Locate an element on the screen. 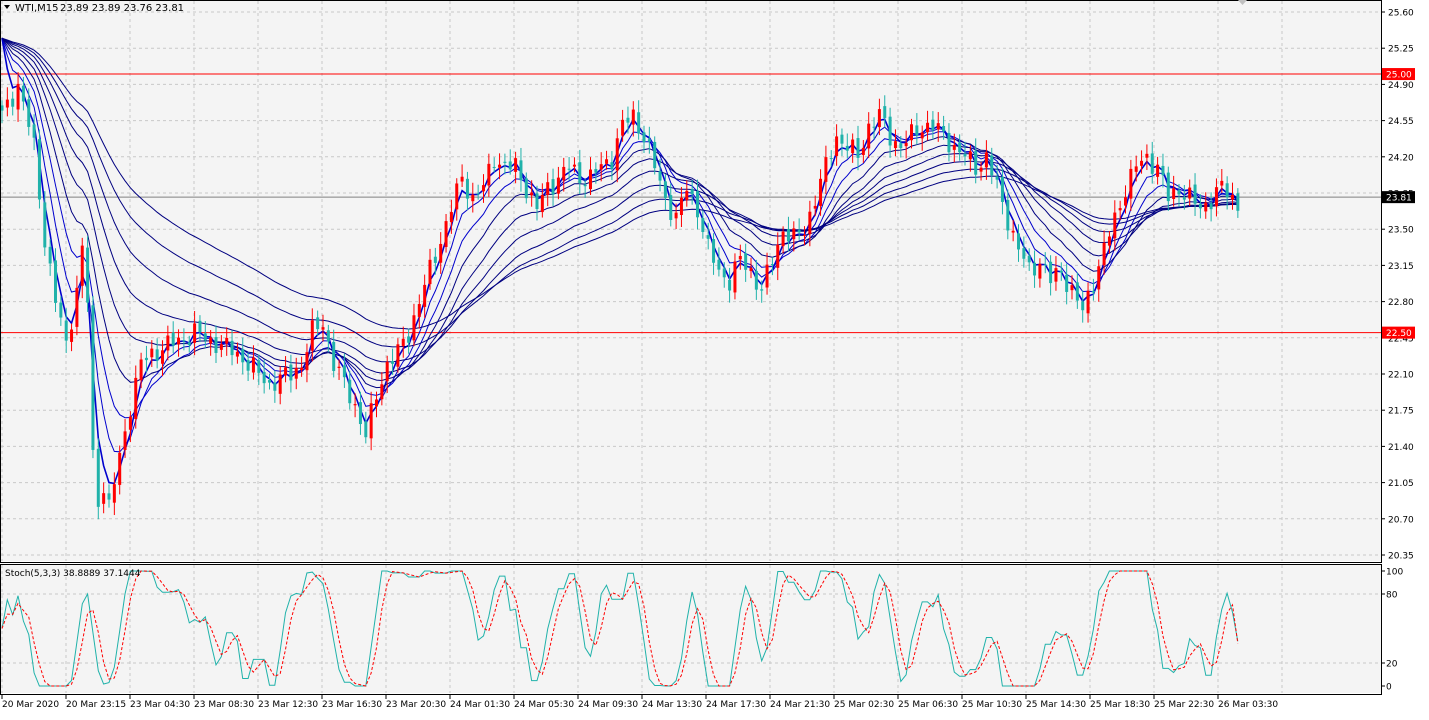  price-tick-label: 24.90 is located at coordinates (1401, 86).